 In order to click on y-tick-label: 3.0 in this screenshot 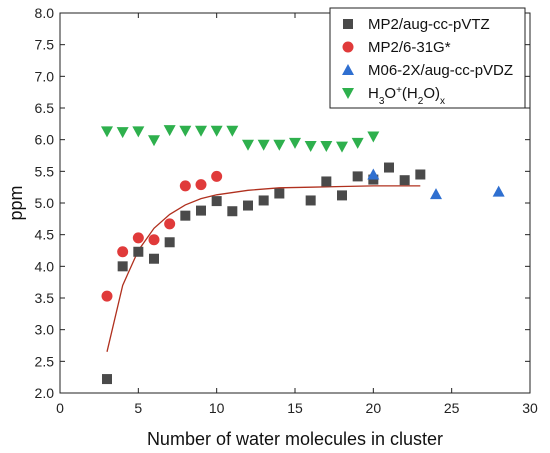, I will do `click(45, 330)`.